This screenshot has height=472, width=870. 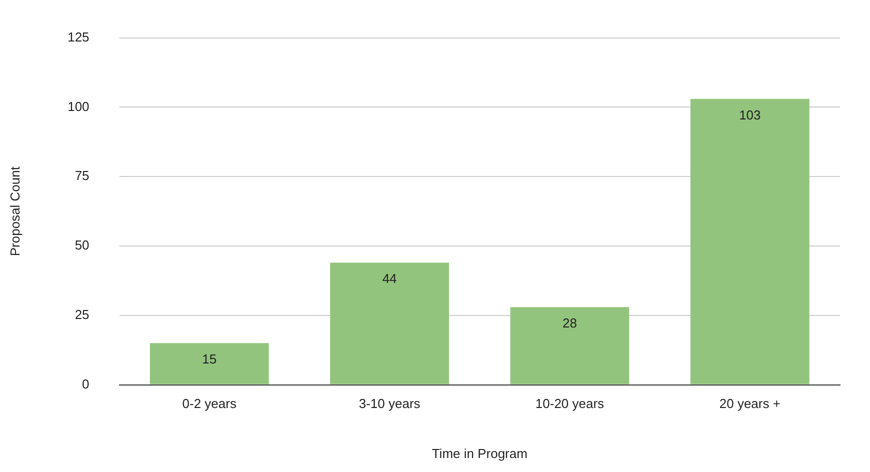 What do you see at coordinates (389, 404) in the screenshot?
I see `x-tick-label: 3-10 years` at bounding box center [389, 404].